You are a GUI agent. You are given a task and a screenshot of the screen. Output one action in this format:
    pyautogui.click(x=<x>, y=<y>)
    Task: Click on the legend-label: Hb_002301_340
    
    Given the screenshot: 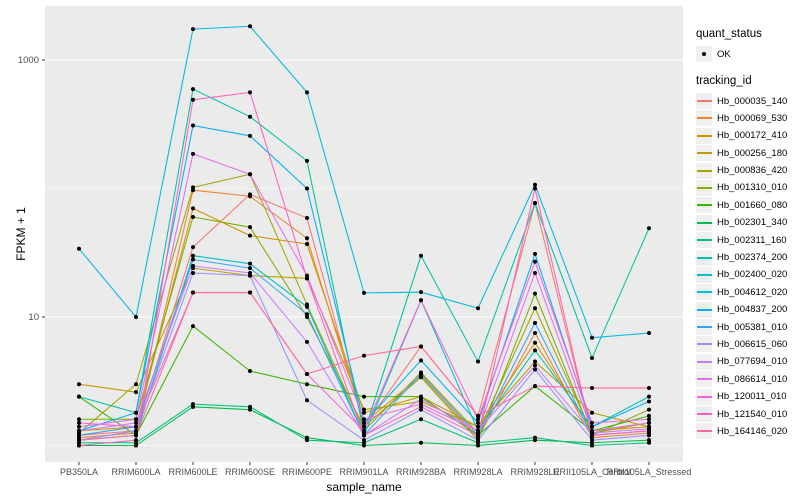 What is the action you would take?
    pyautogui.click(x=752, y=223)
    